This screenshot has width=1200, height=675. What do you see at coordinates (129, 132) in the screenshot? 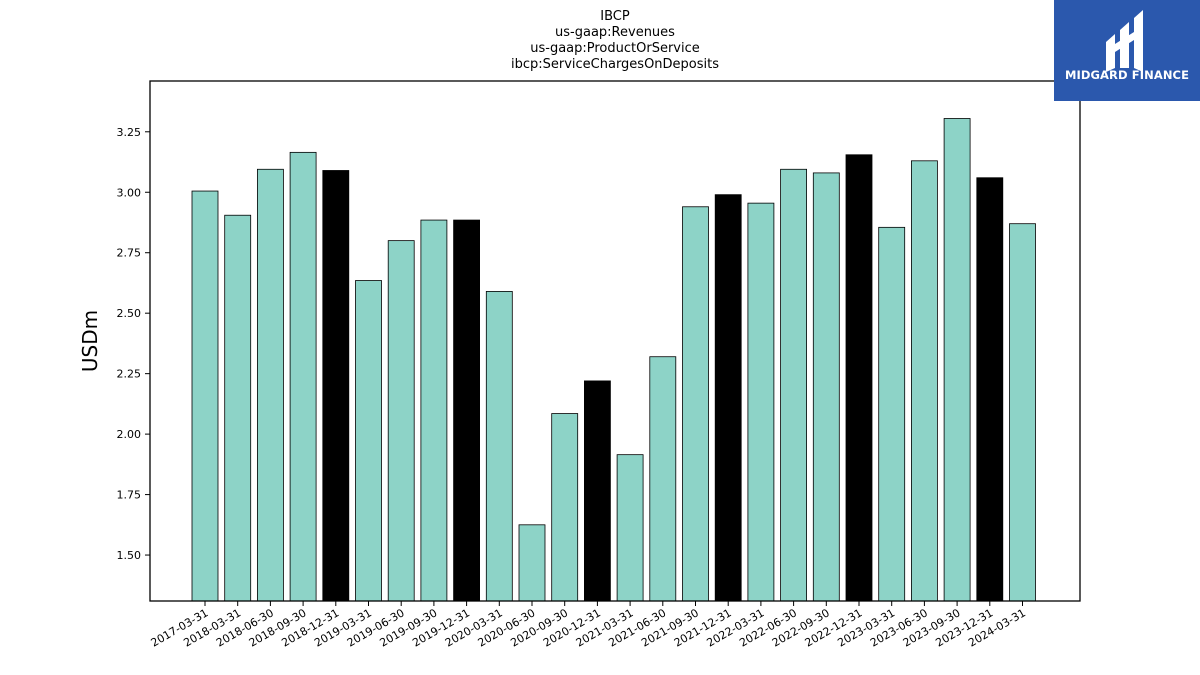
I see `y-tick-label-3.25: 3.25` at bounding box center [129, 132].